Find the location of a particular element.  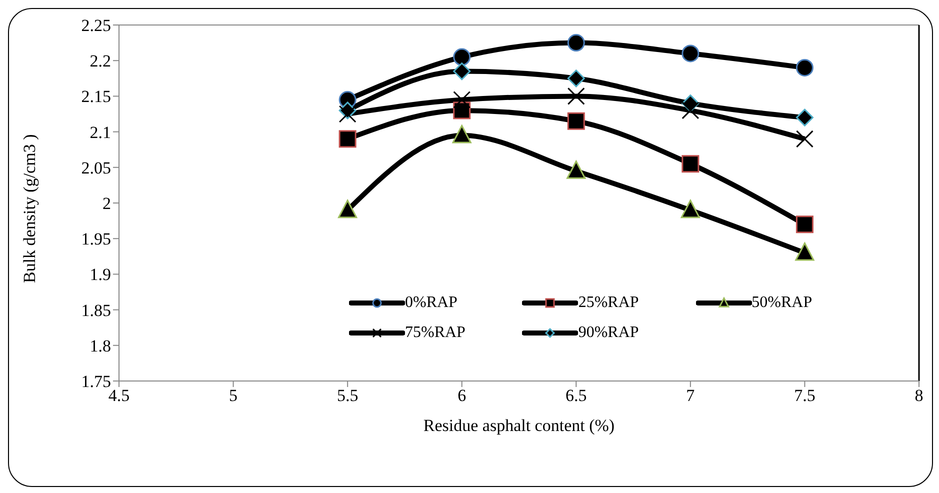

y-tick-label: 2.15 is located at coordinates (96, 96).